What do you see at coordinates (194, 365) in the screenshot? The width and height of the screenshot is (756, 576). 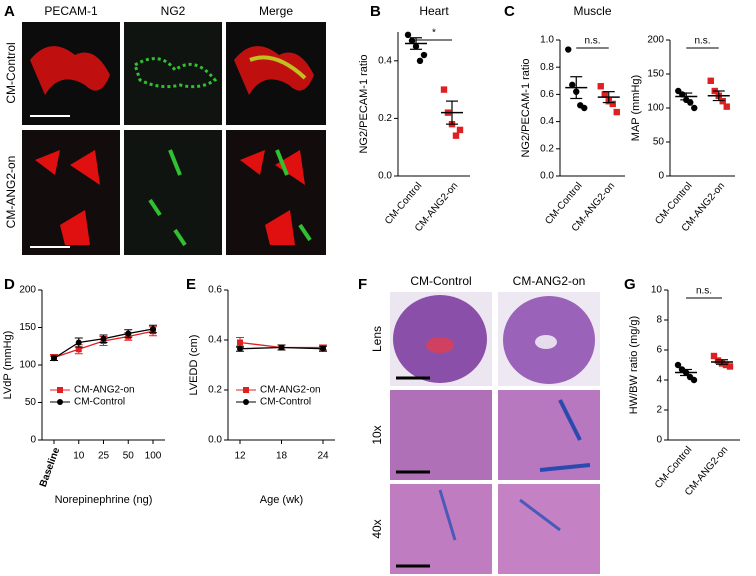 I see `y-axis-label: LVEDD (cm)` at bounding box center [194, 365].